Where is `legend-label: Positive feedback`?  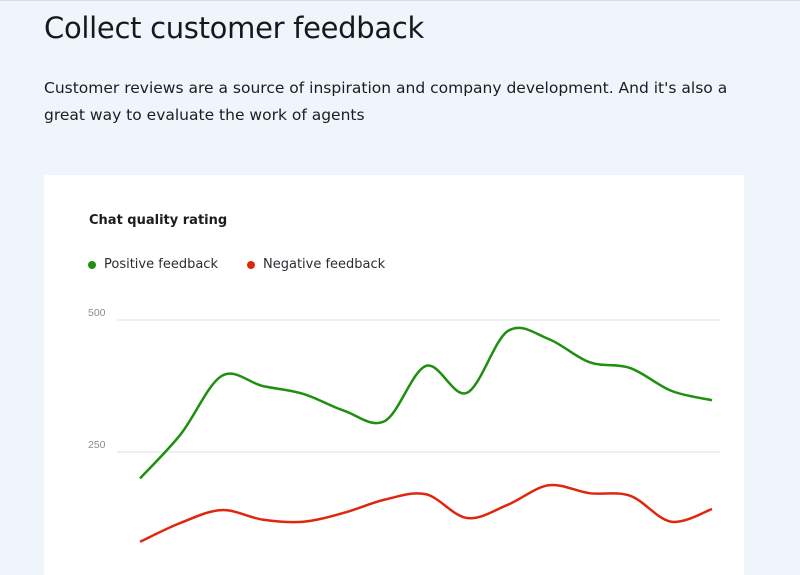 legend-label: Positive feedback is located at coordinates (161, 264).